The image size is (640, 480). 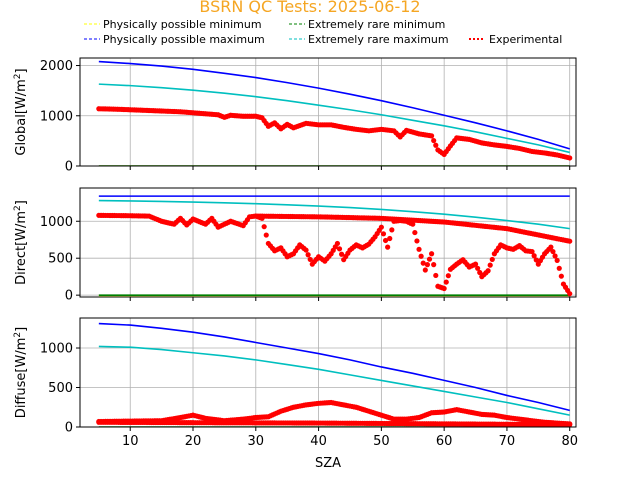 What do you see at coordinates (376, 24) in the screenshot?
I see `legend-label-rare-min: Extremely rare minimum` at bounding box center [376, 24].